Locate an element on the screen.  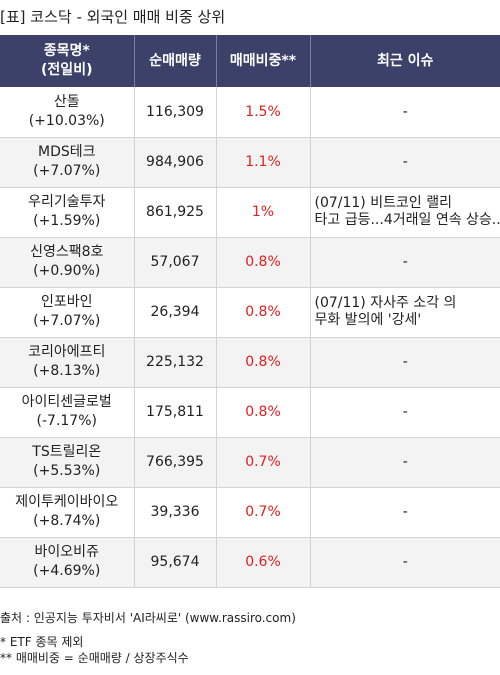
net-volume-cell: 984,906 is located at coordinates (175, 162).